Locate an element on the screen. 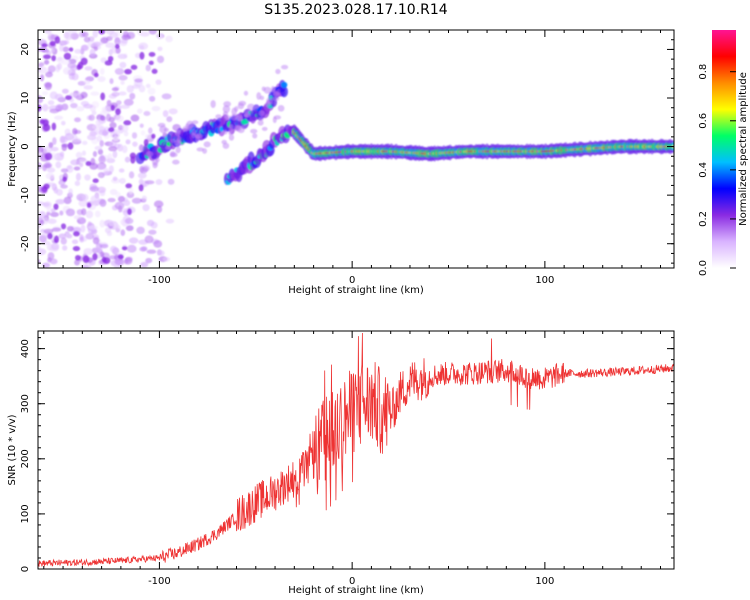 The image size is (750, 600). branch-core is located at coordinates (284, 84).